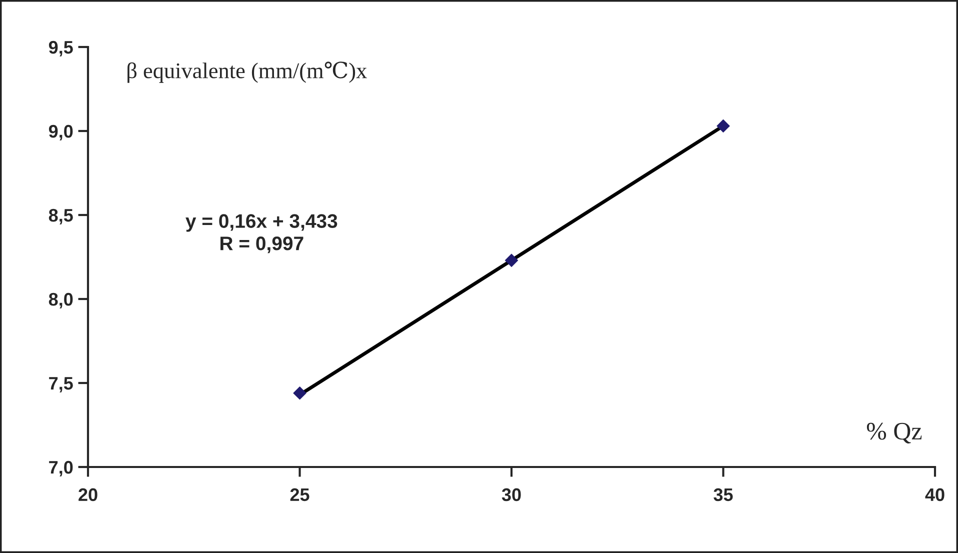  I want to click on x-tick-label: 25, so click(300, 495).